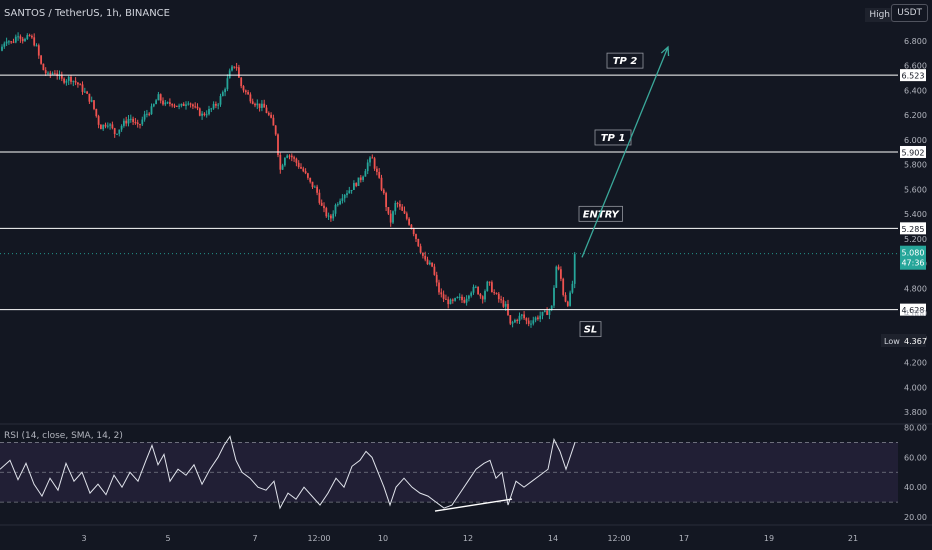 This screenshot has height=550, width=932. I want to click on level-price-tag-text: 5.902, so click(913, 152).